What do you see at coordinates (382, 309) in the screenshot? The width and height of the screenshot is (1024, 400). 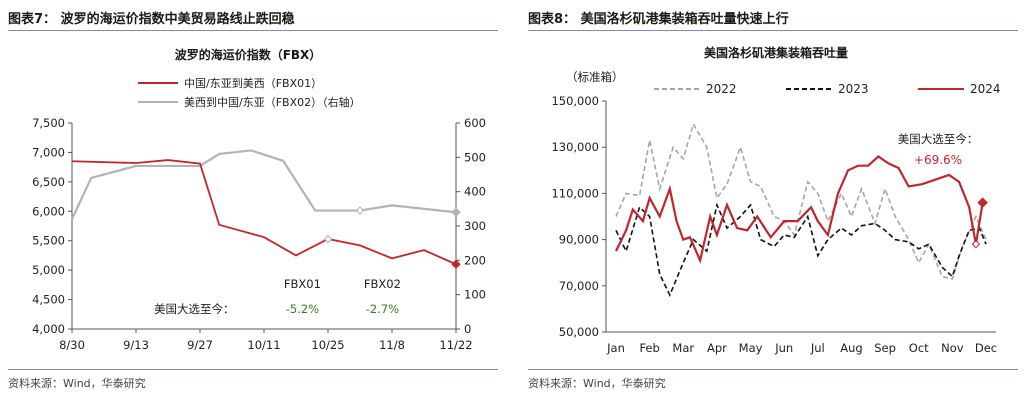 I see `annotation-value: -2.7%` at bounding box center [382, 309].